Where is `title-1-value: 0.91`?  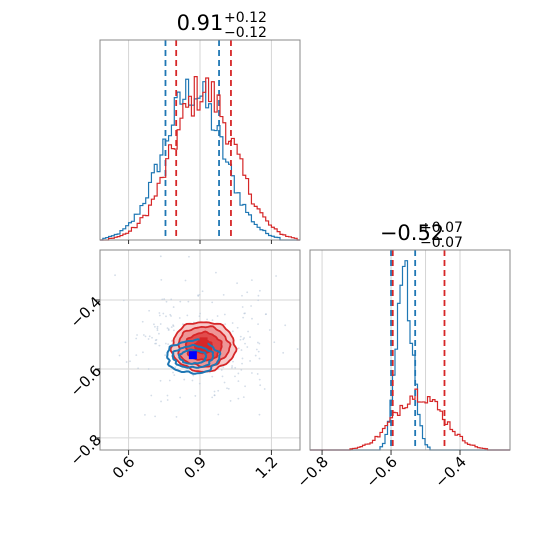 title-1-value: 0.91 is located at coordinates (200, 23).